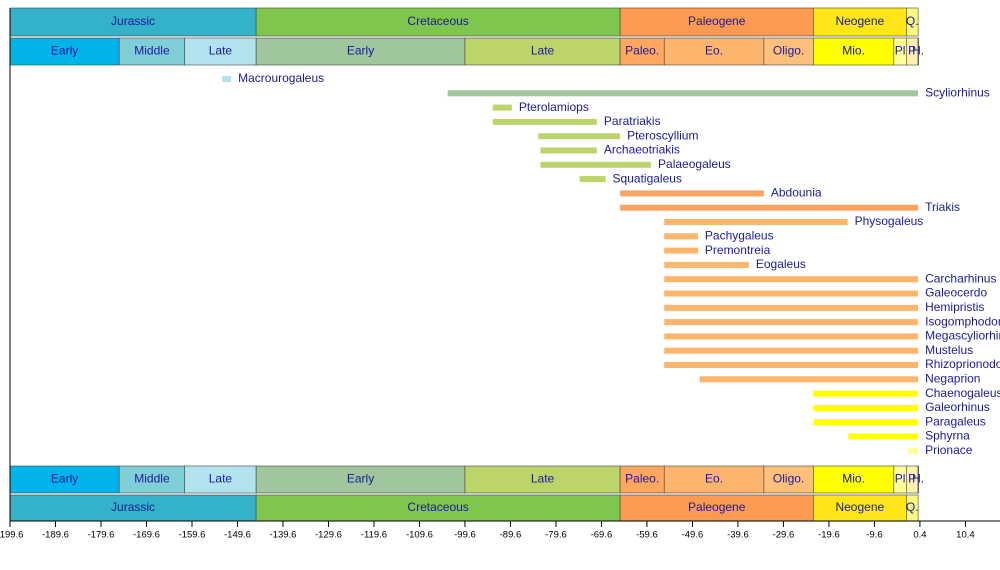 The height and width of the screenshot is (570, 1000). What do you see at coordinates (739, 235) in the screenshot?
I see `taxon-label: Pachygaleus` at bounding box center [739, 235].